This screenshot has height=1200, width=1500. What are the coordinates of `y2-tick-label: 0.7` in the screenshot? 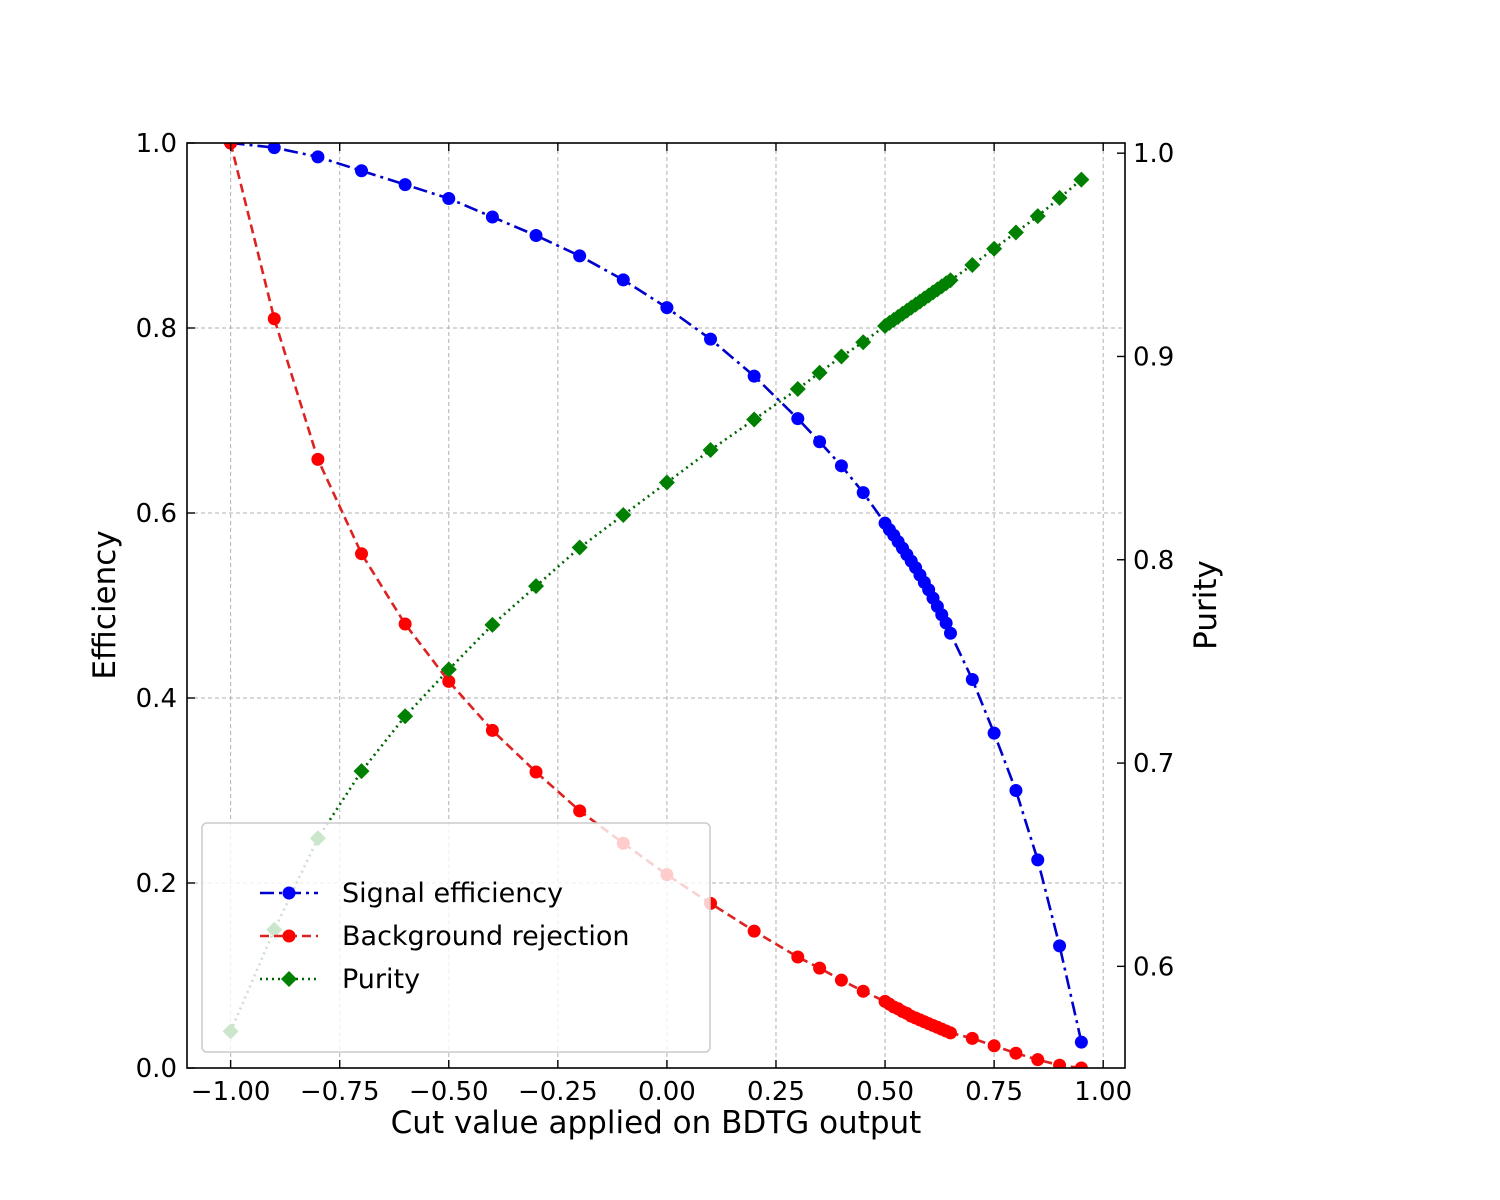 It's located at (1153, 764).